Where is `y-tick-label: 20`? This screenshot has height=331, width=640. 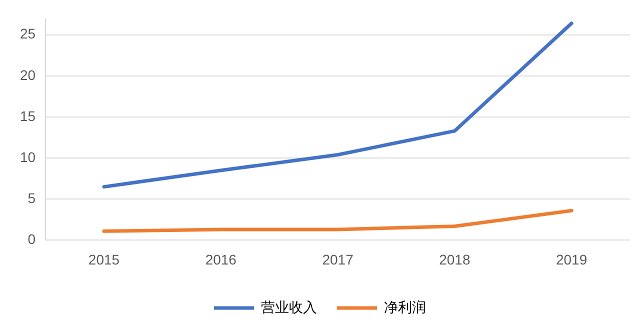
y-tick-label: 20 is located at coordinates (28, 74).